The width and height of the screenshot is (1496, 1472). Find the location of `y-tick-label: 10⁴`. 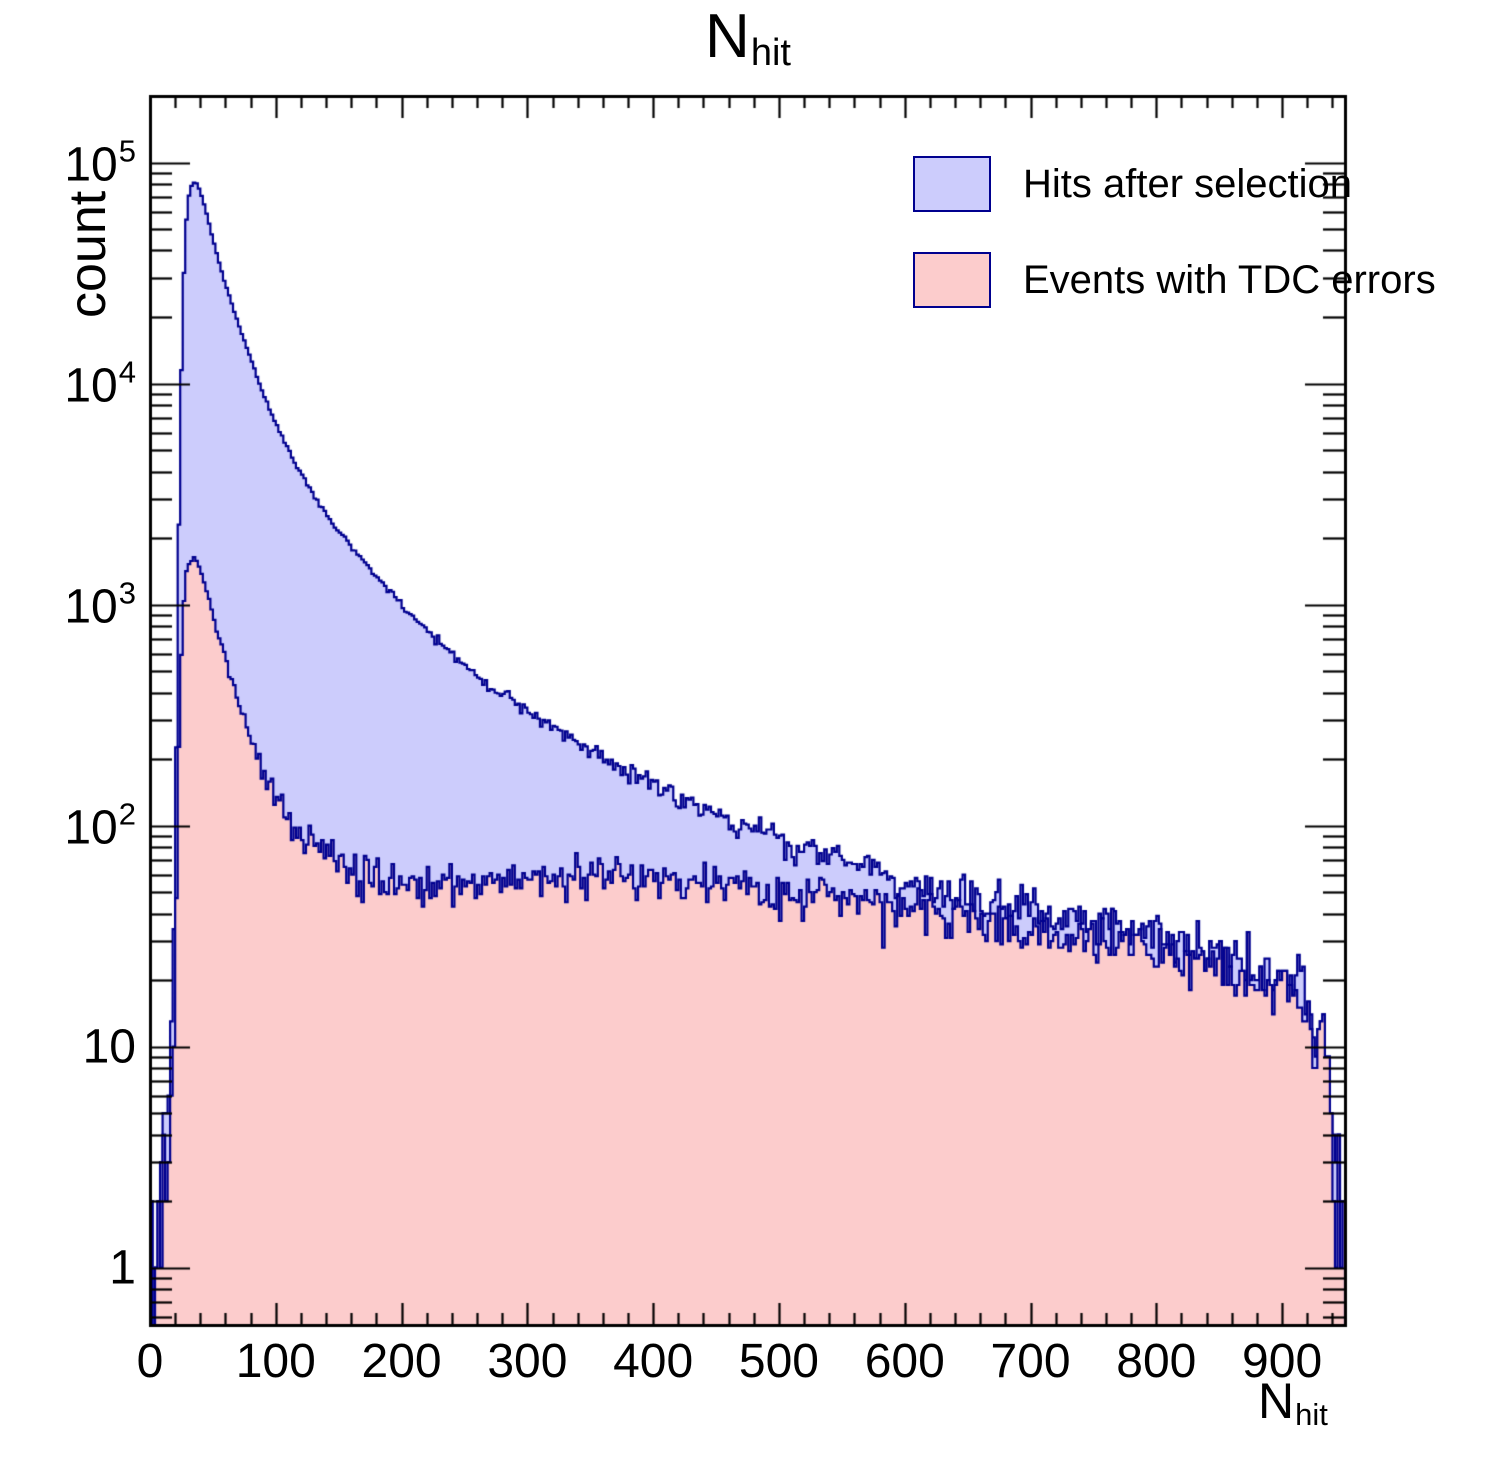

y-tick-label: 10⁴ is located at coordinates (100, 383).